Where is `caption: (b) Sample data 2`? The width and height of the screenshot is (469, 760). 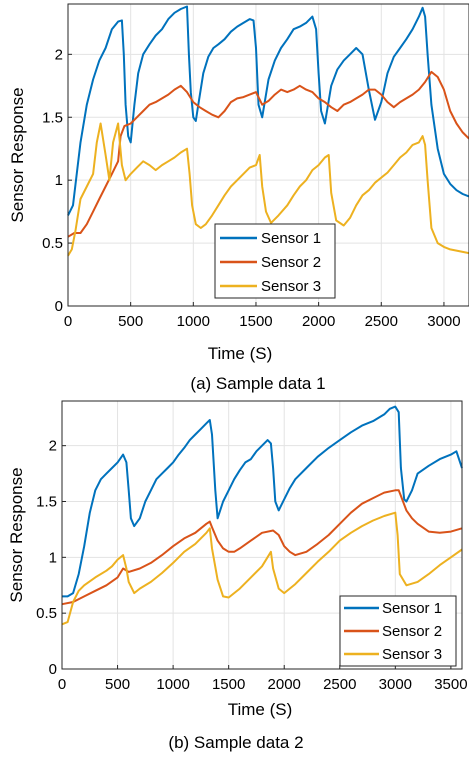
caption: (b) Sample data 2 is located at coordinates (235, 742).